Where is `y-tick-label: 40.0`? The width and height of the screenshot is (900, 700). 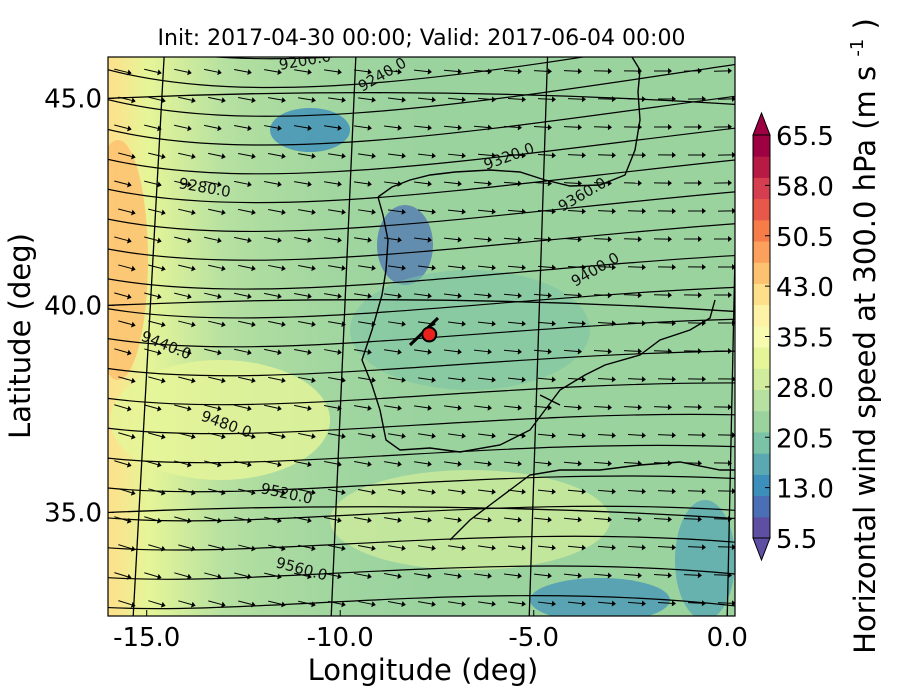 y-tick-label: 40.0 is located at coordinates (73, 306).